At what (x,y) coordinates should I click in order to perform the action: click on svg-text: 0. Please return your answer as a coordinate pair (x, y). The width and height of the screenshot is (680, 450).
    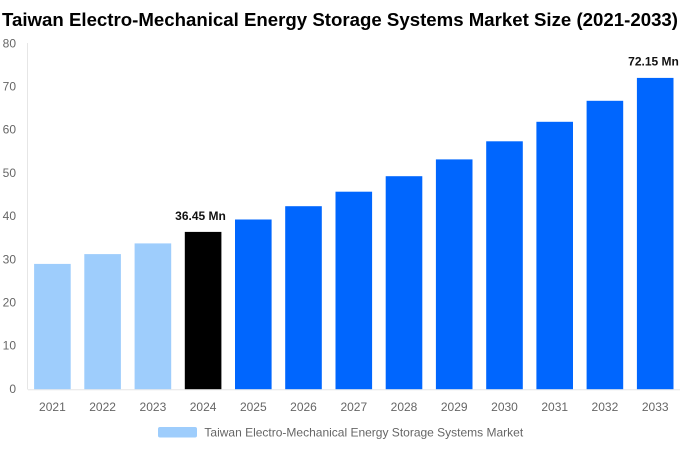
    Looking at the image, I should click on (12, 389).